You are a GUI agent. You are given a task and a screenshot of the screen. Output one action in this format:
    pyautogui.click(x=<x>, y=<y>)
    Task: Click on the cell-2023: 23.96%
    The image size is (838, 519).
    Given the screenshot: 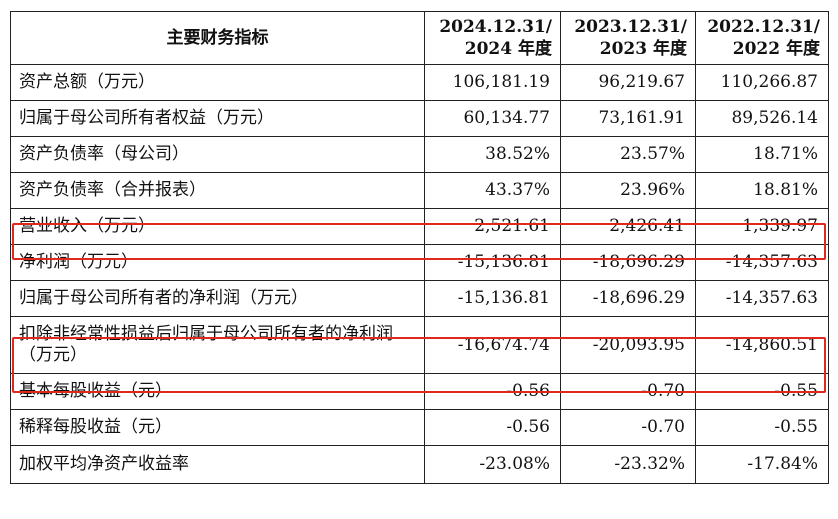 What is the action you would take?
    pyautogui.click(x=628, y=190)
    